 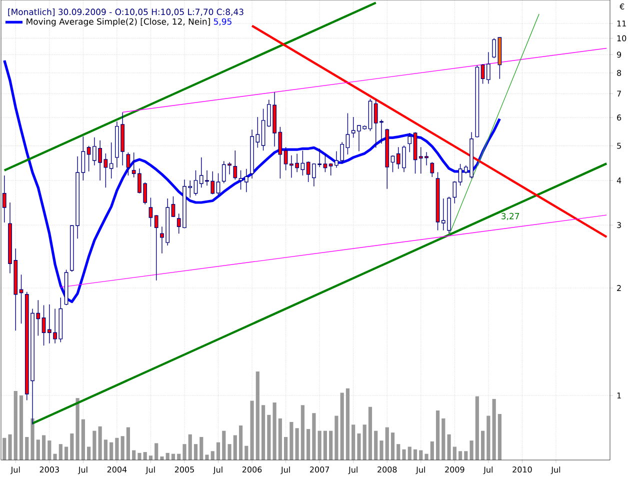 What do you see at coordinates (511, 216) in the screenshot?
I see `annotation: 3,27` at bounding box center [511, 216].